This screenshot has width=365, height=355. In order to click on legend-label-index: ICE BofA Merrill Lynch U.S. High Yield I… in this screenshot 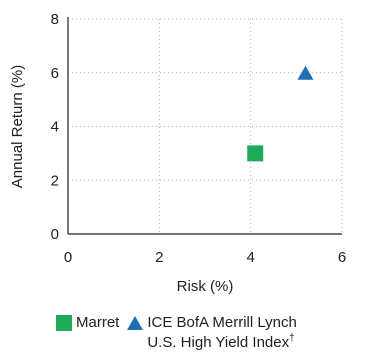, I will do `click(222, 333)`.